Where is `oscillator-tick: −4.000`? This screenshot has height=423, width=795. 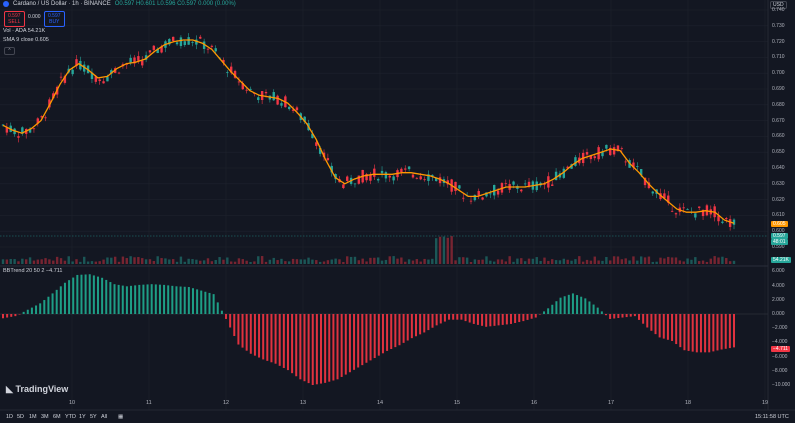 oscillator-tick: −4.000 is located at coordinates (780, 342).